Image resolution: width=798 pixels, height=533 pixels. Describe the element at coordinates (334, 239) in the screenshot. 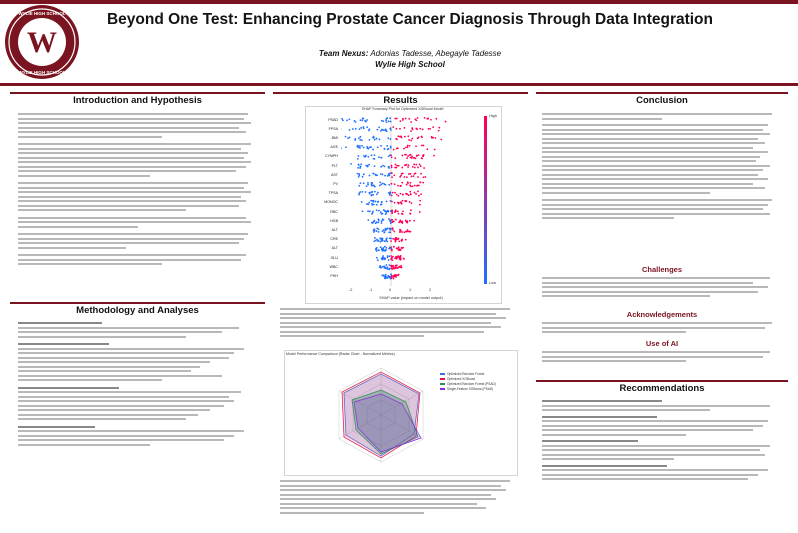

I see `shap-feature-label: CRE` at that location.